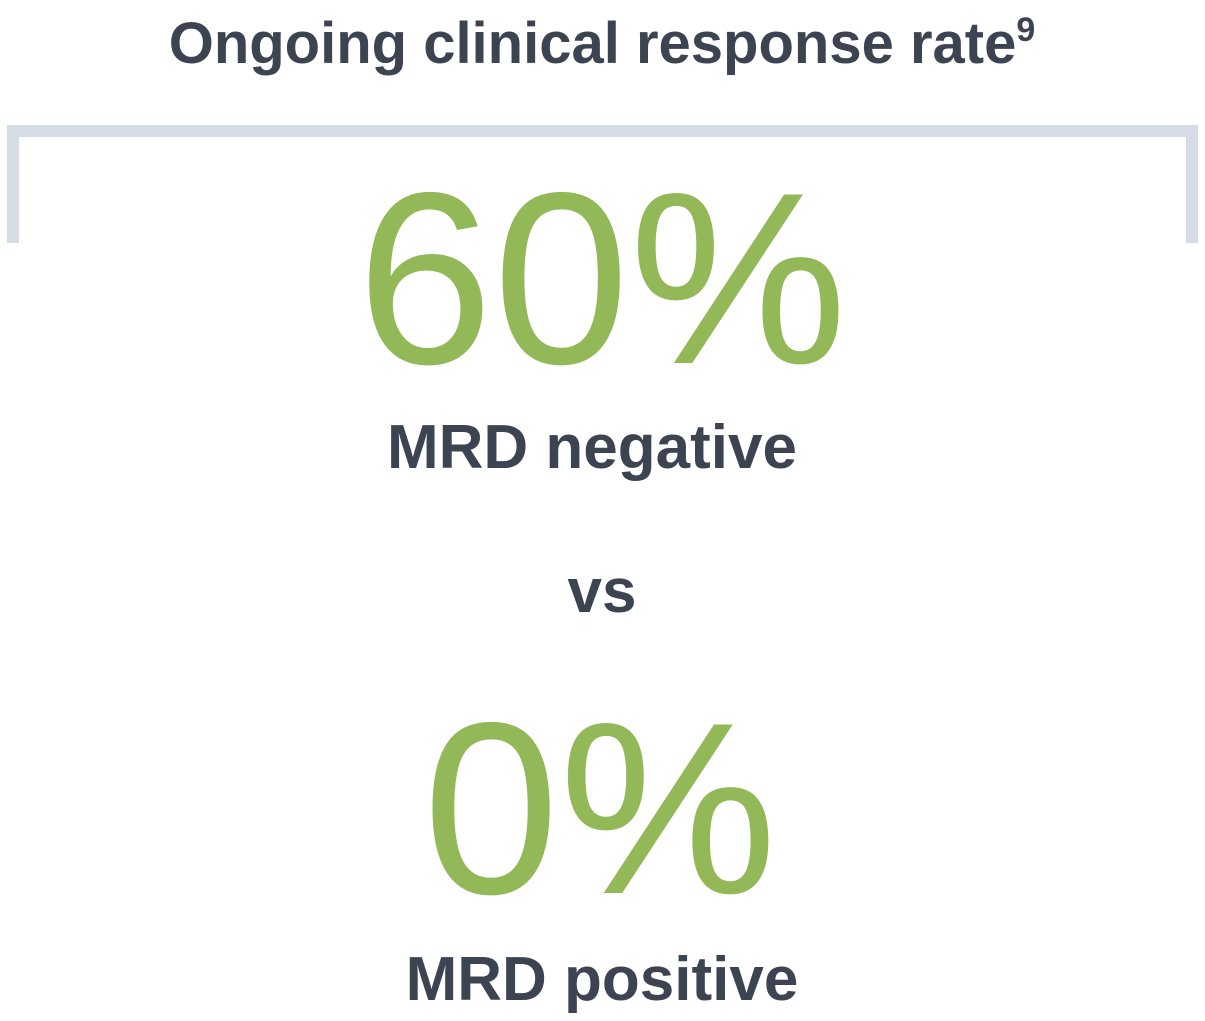 The width and height of the screenshot is (1205, 1021). What do you see at coordinates (602, 591) in the screenshot?
I see `separator: vs` at bounding box center [602, 591].